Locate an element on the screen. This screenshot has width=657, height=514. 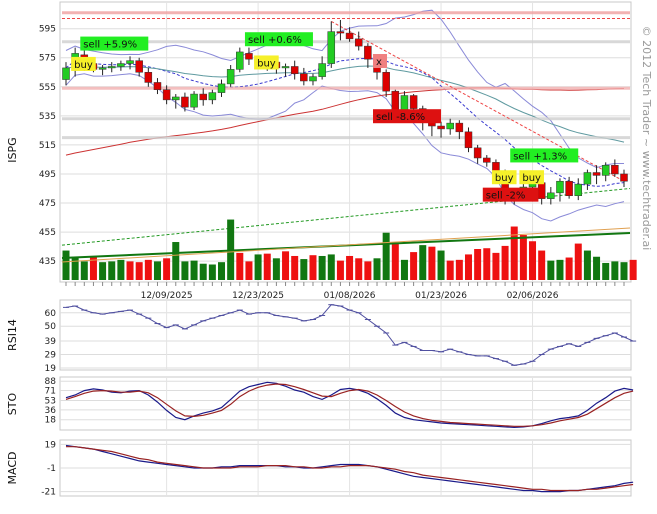
price-tick-label: 535 is located at coordinates (47, 117).